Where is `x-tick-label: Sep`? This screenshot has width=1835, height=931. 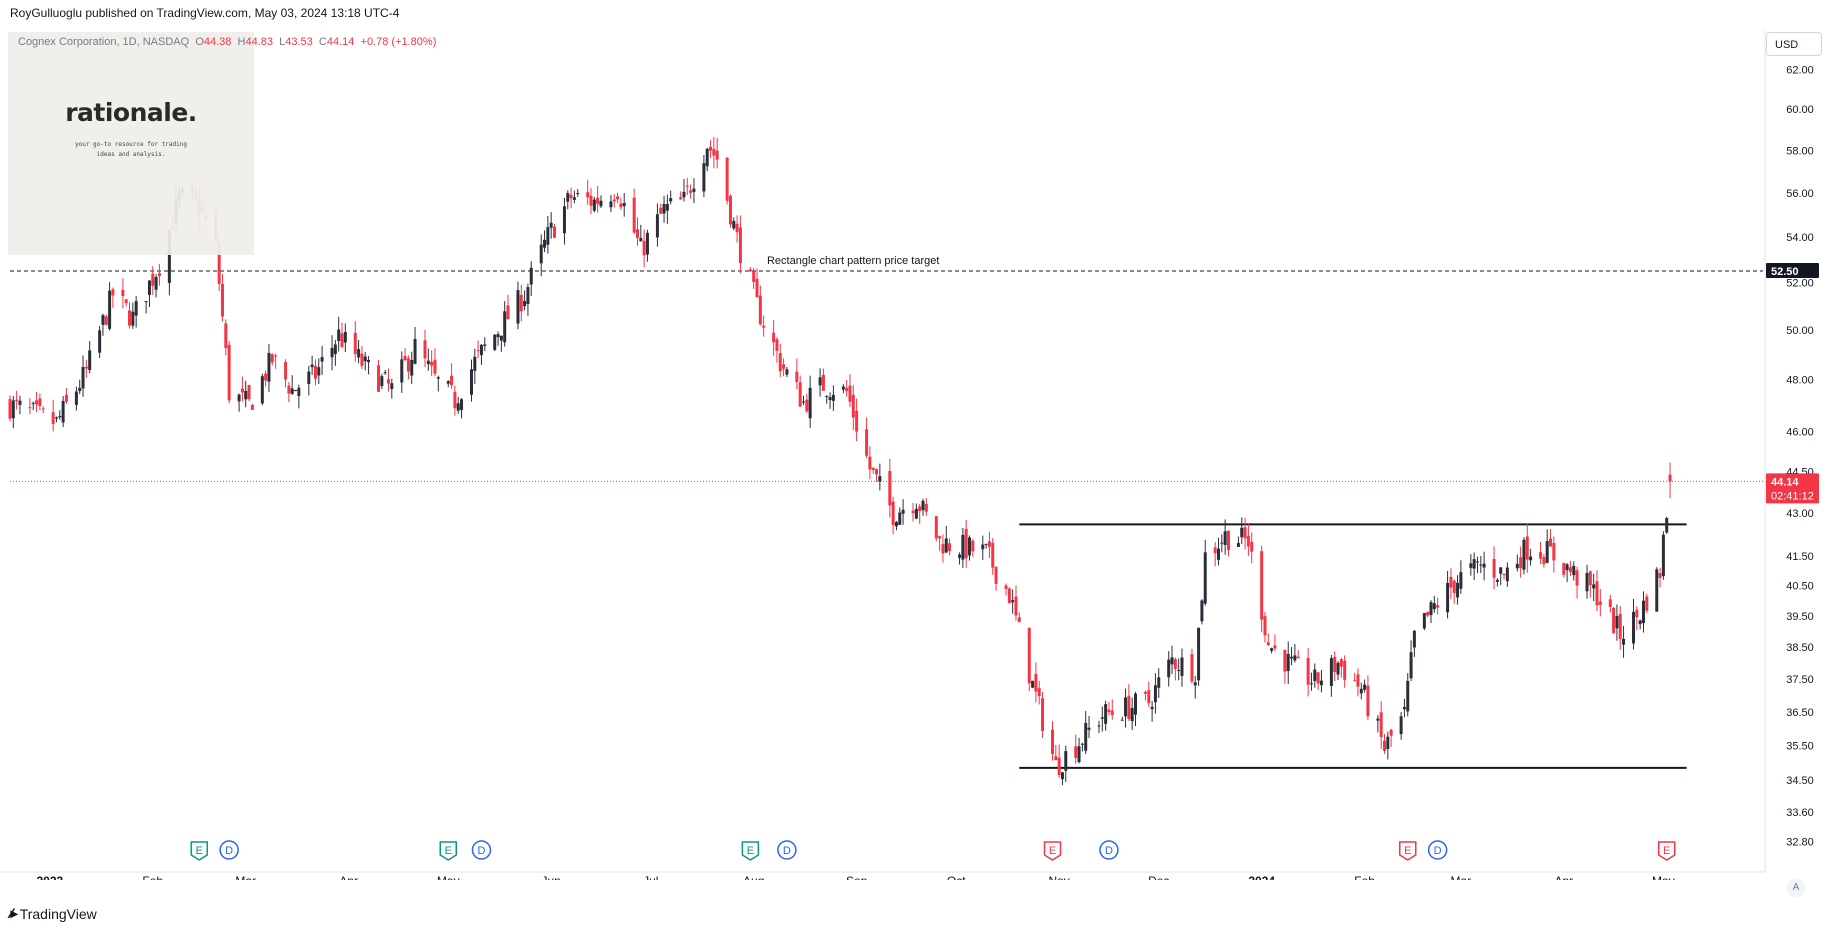 x-tick-label: Sep is located at coordinates (857, 877).